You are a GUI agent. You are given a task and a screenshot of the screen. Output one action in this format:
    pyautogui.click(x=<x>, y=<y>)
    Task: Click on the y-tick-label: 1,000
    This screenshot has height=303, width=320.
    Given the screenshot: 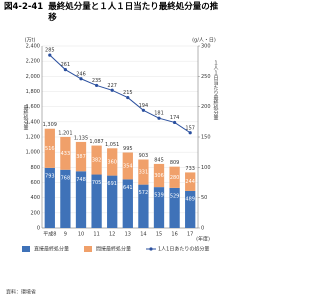 What is the action you would take?
    pyautogui.click(x=33, y=153)
    